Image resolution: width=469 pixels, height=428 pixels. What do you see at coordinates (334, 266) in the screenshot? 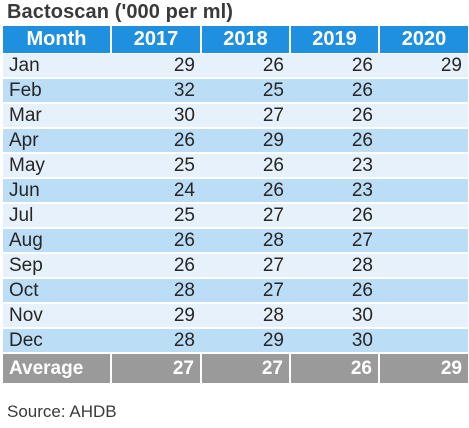
I see `value-cell-2019: 28` at bounding box center [334, 266].